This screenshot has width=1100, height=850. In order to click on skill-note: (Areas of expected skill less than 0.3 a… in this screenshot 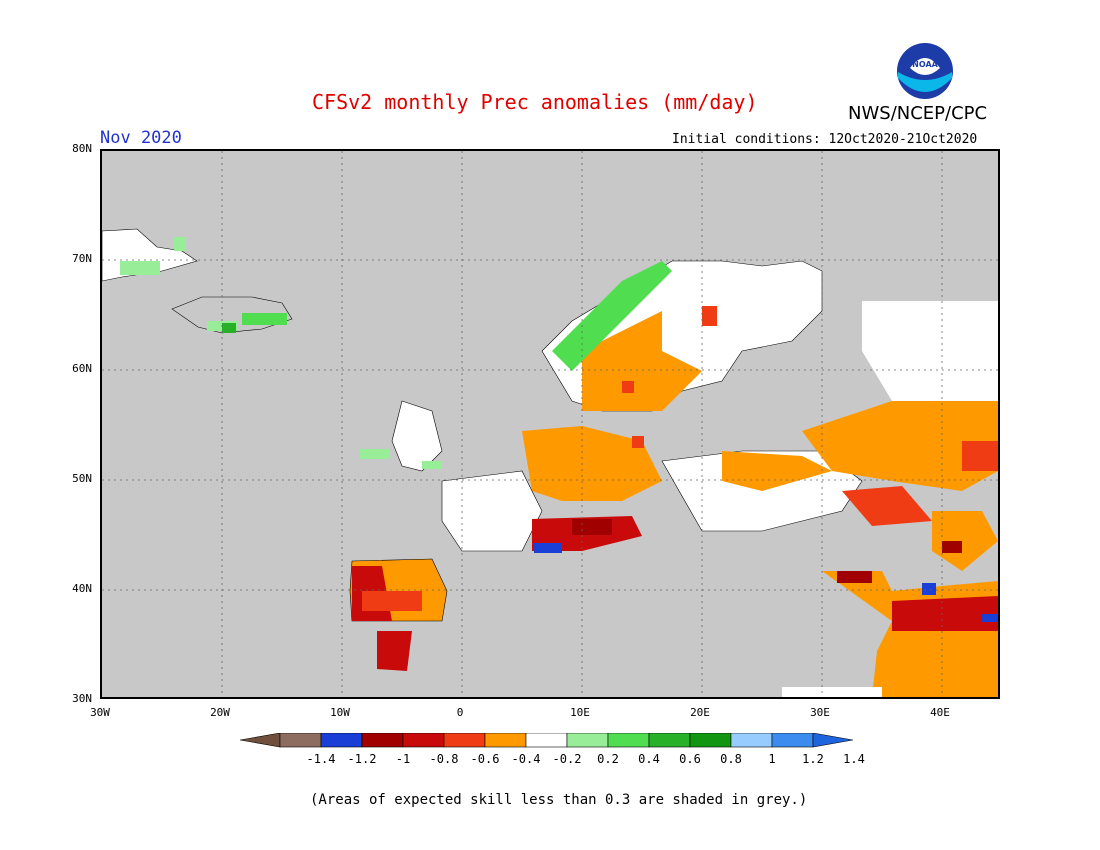, I will do `click(559, 800)`.